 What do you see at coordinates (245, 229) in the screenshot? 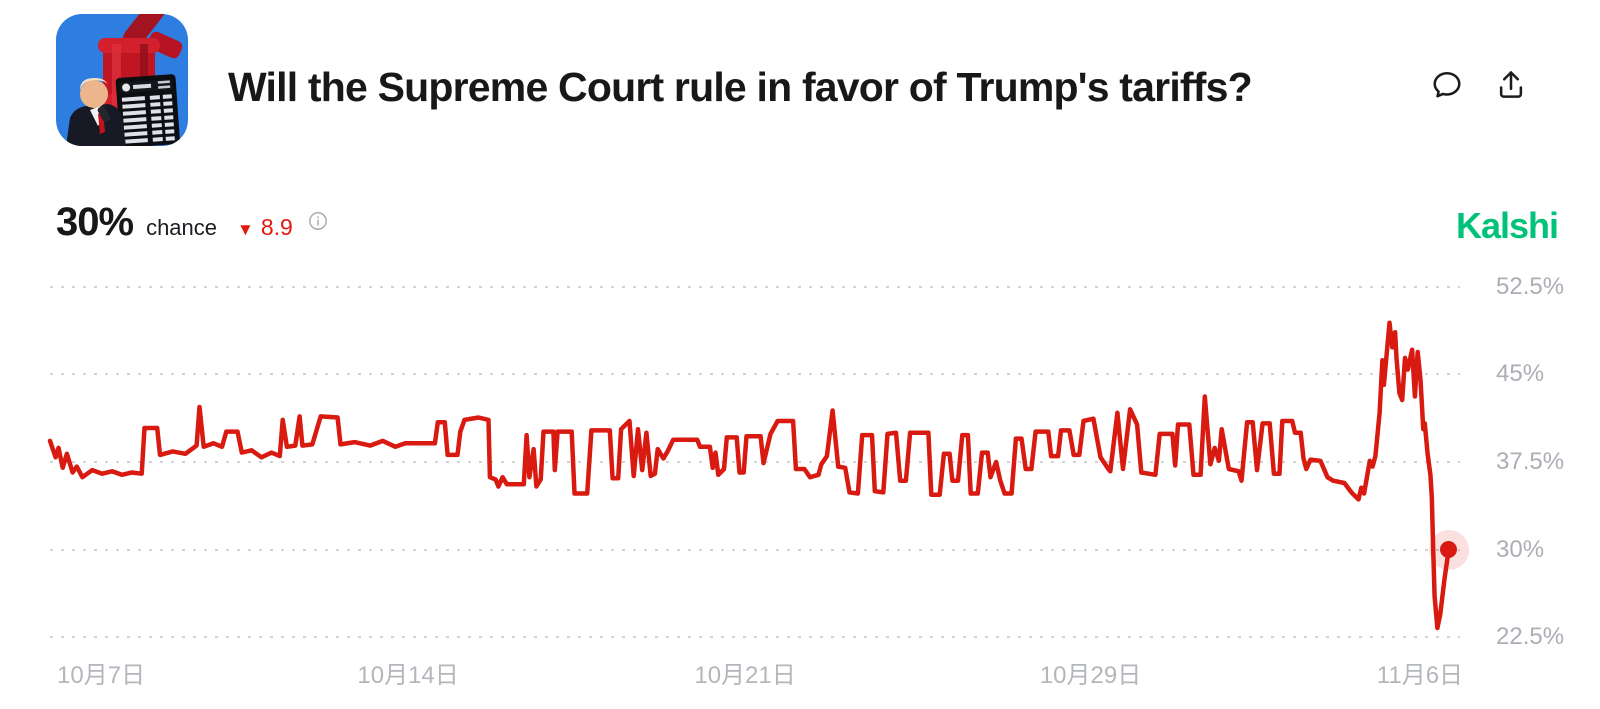
I see `down-triangle-icon: ▼` at bounding box center [245, 229].